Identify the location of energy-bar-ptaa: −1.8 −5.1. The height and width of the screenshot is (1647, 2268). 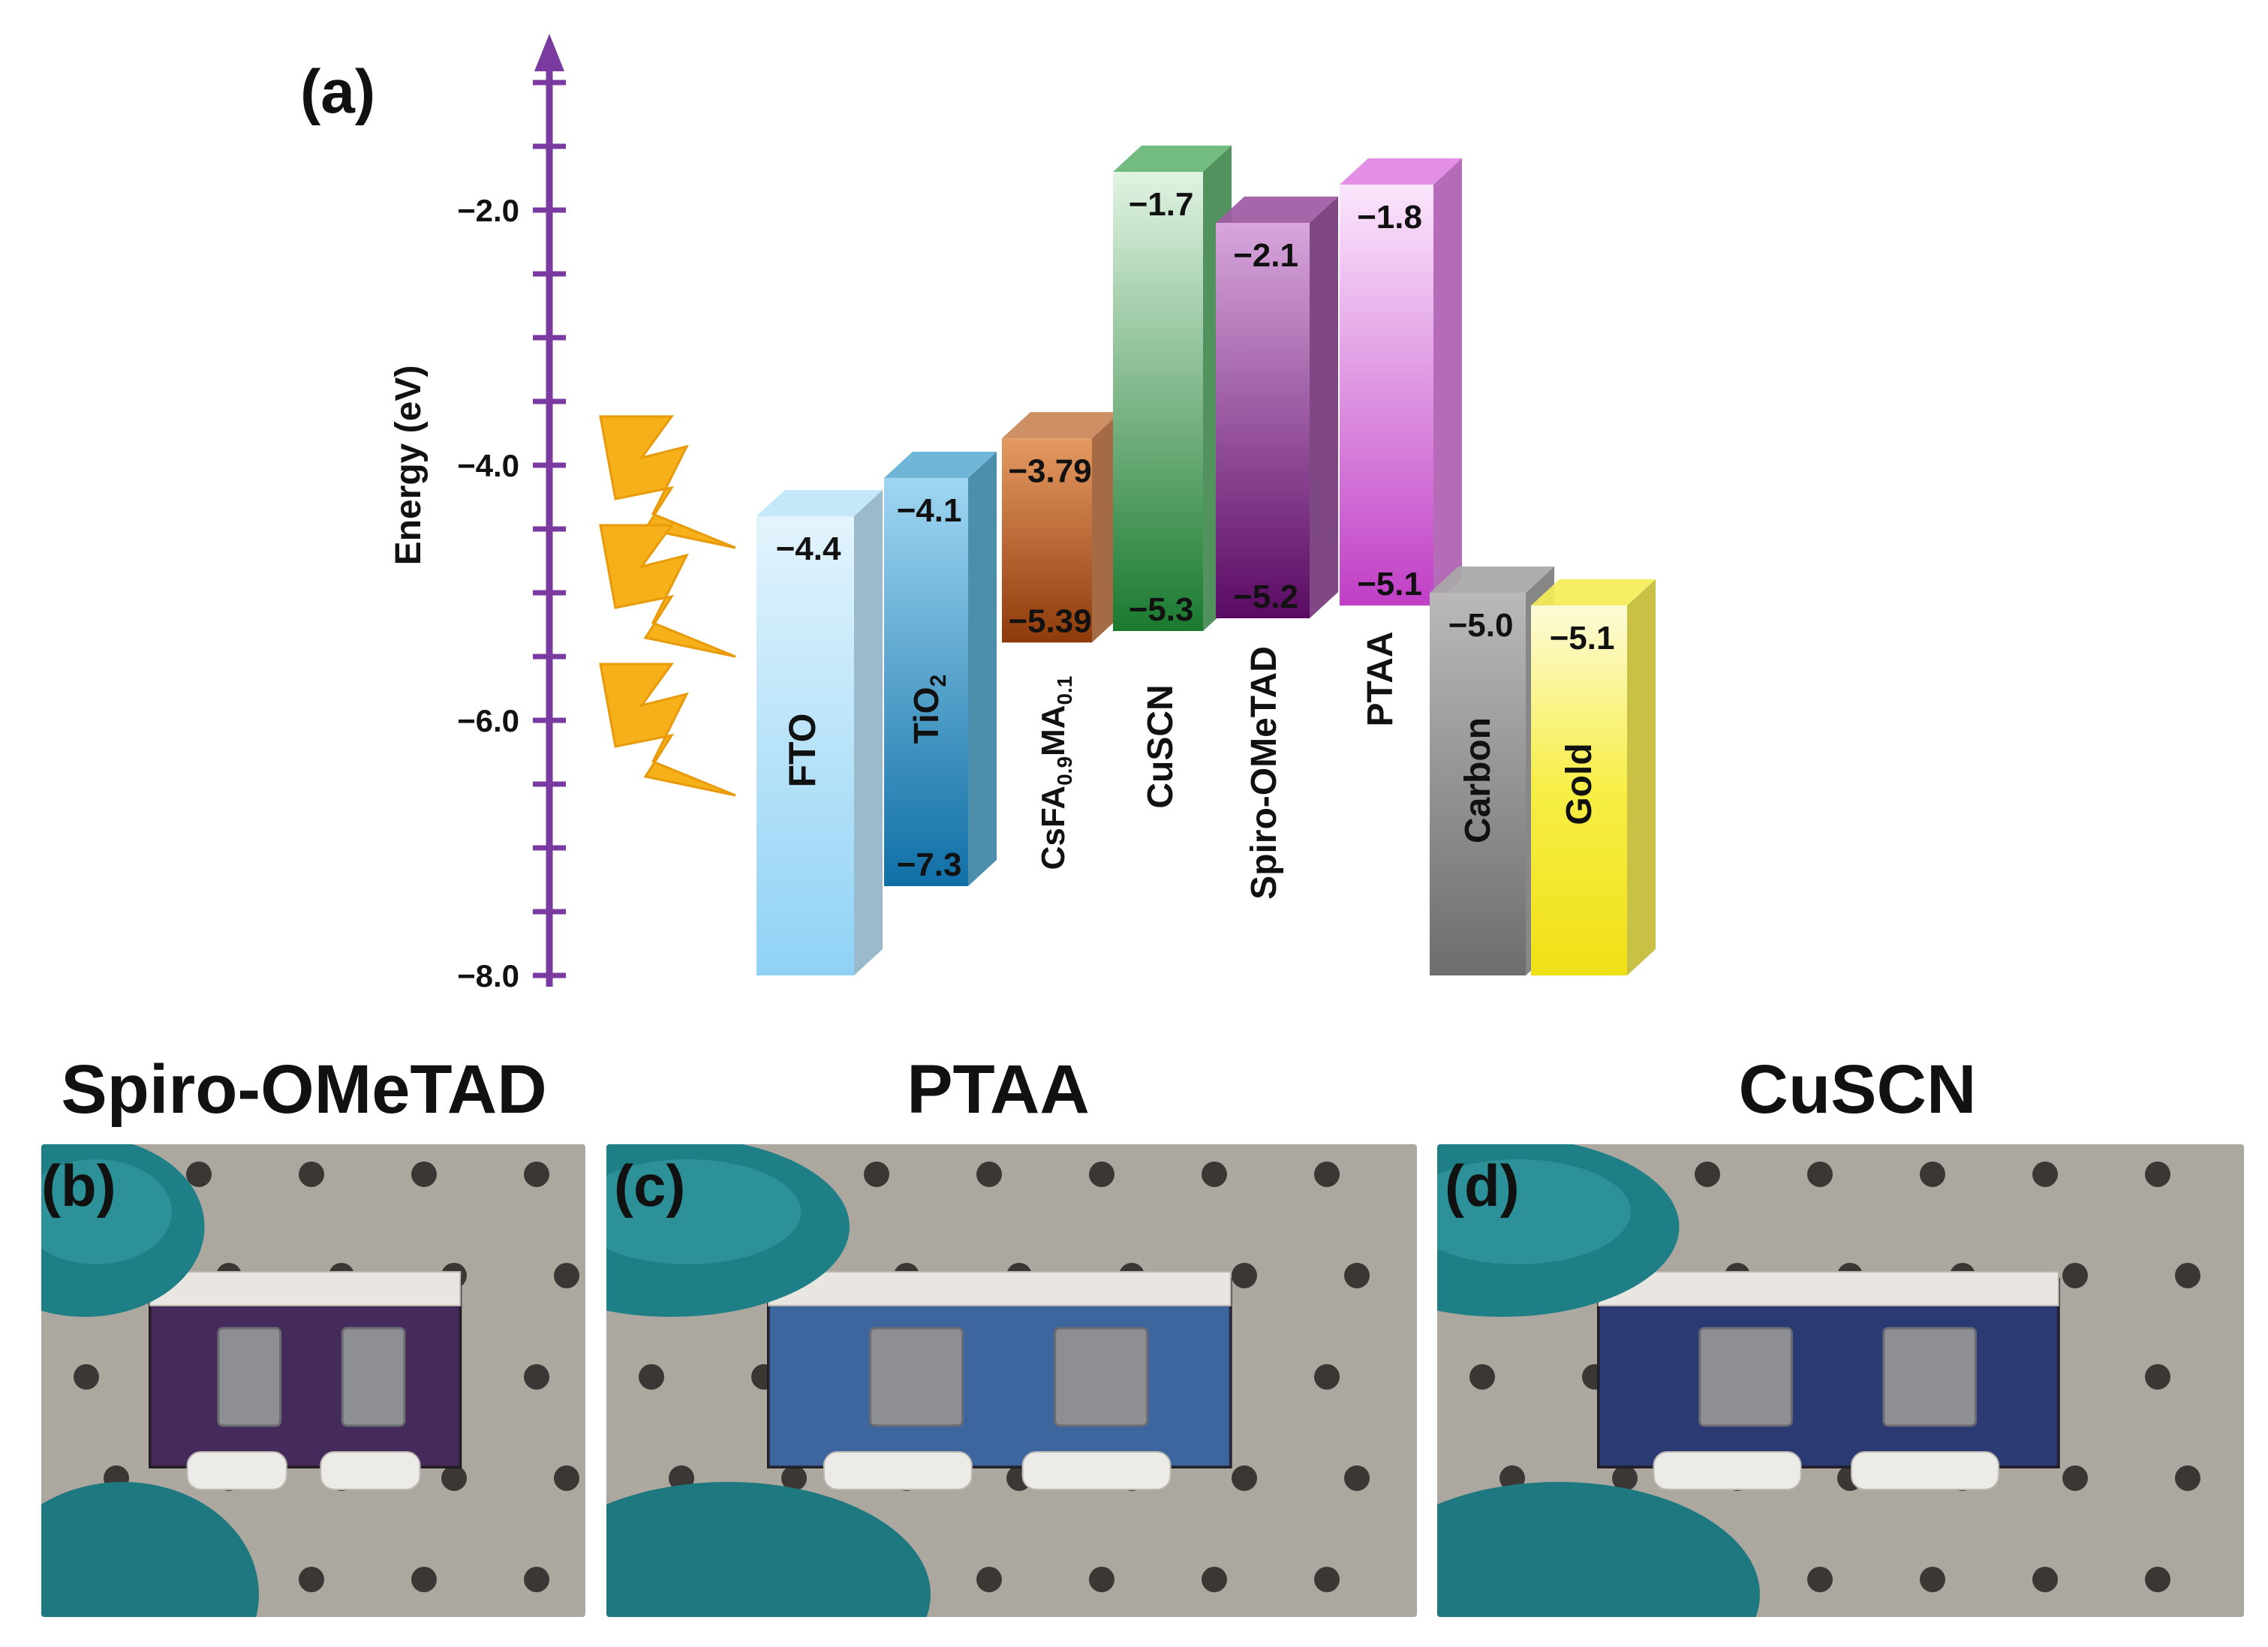
(1401, 382).